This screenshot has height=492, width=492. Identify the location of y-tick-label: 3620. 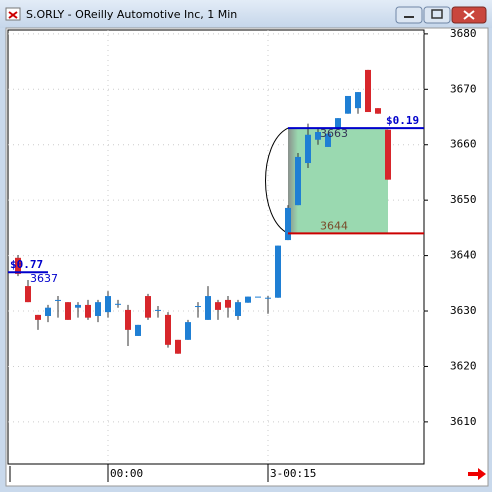
(463, 365).